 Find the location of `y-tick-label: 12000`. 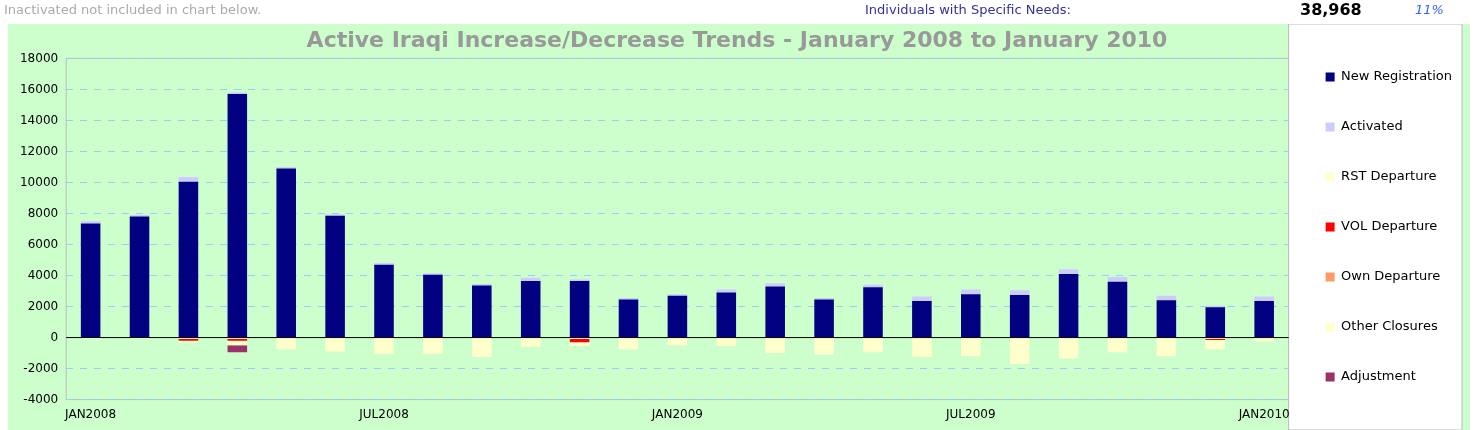

y-tick-label: 12000 is located at coordinates (39, 150).